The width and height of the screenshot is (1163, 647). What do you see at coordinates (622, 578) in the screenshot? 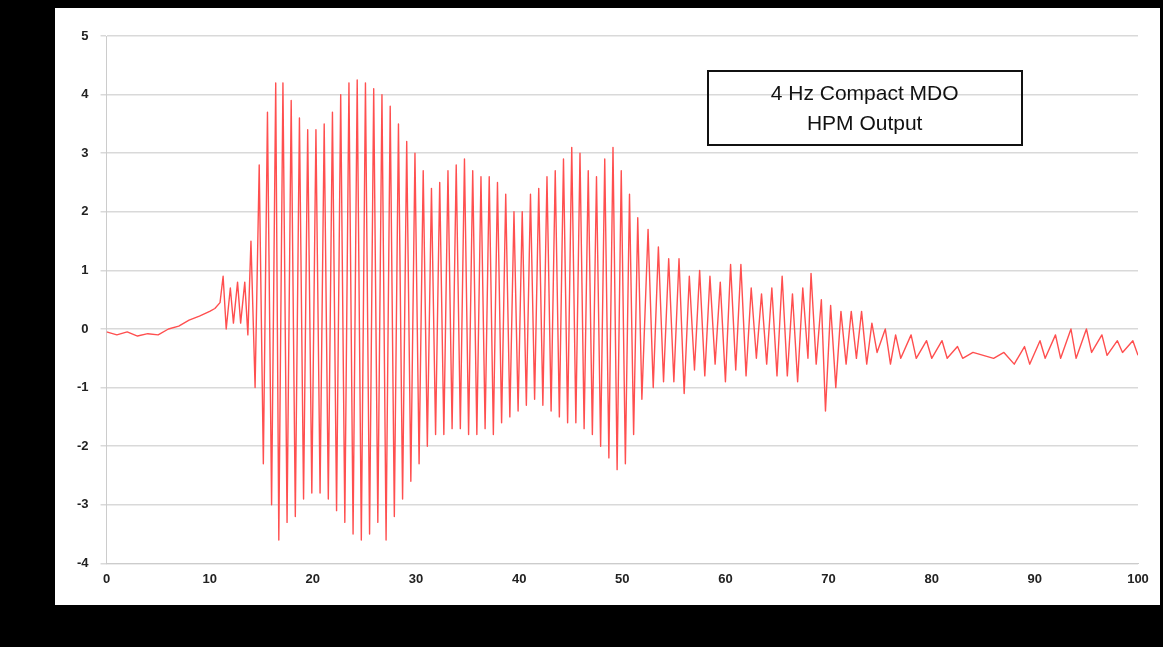
I see `x-tick-label: 50` at bounding box center [622, 578].